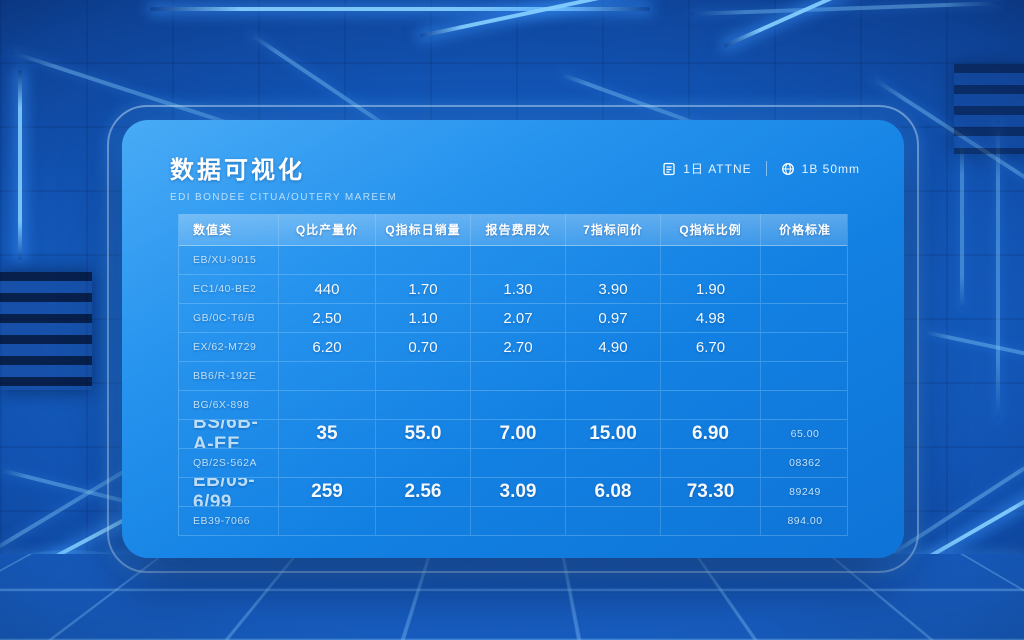  I want to click on actions-divider, so click(766, 168).